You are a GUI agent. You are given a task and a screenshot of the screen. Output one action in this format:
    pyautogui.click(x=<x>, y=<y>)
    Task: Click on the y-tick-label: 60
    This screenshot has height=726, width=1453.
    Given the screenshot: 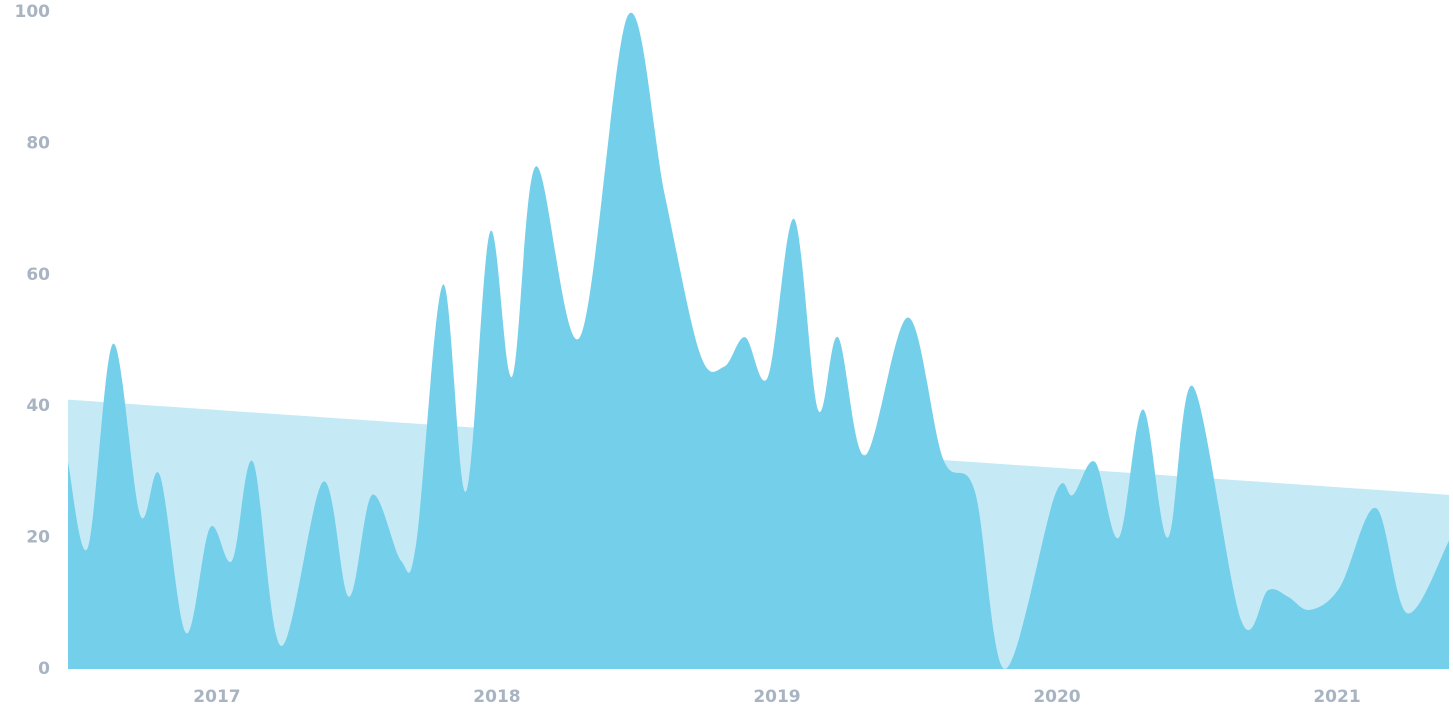 What is the action you would take?
    pyautogui.click(x=38, y=275)
    